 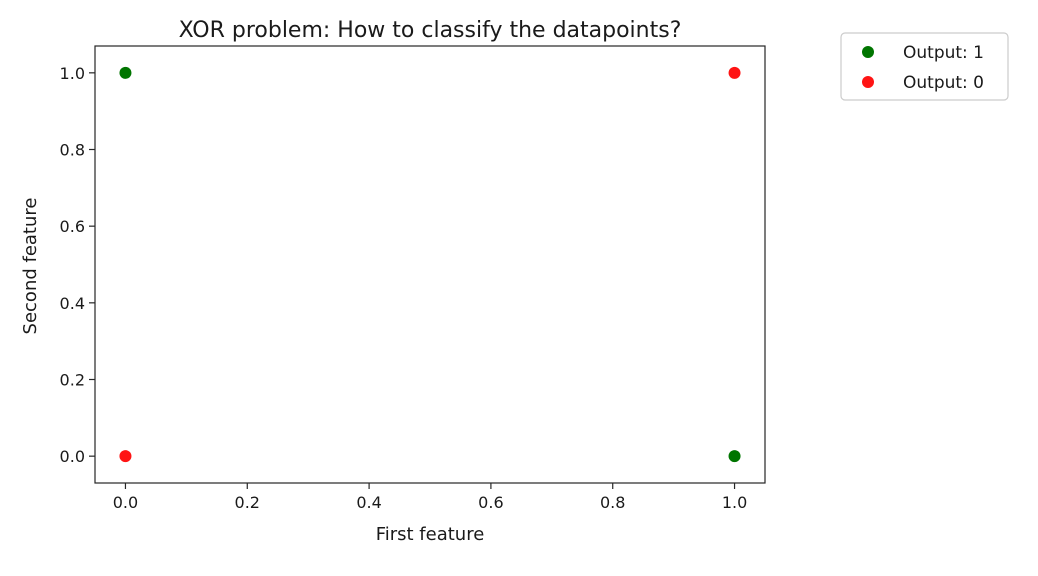 What do you see at coordinates (72, 150) in the screenshot?
I see `y-tick-label: 0.8` at bounding box center [72, 150].